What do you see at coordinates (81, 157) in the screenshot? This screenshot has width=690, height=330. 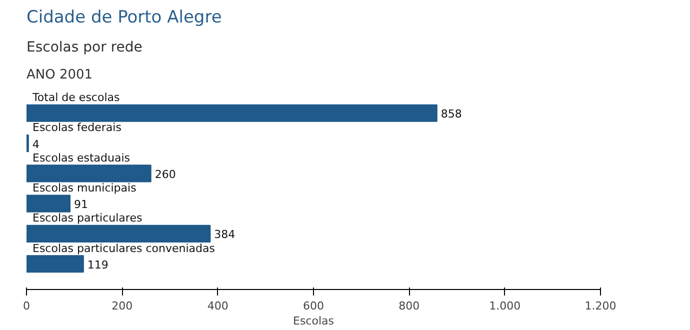 I see `y-tick-label: Escolas estaduais` at bounding box center [81, 157].